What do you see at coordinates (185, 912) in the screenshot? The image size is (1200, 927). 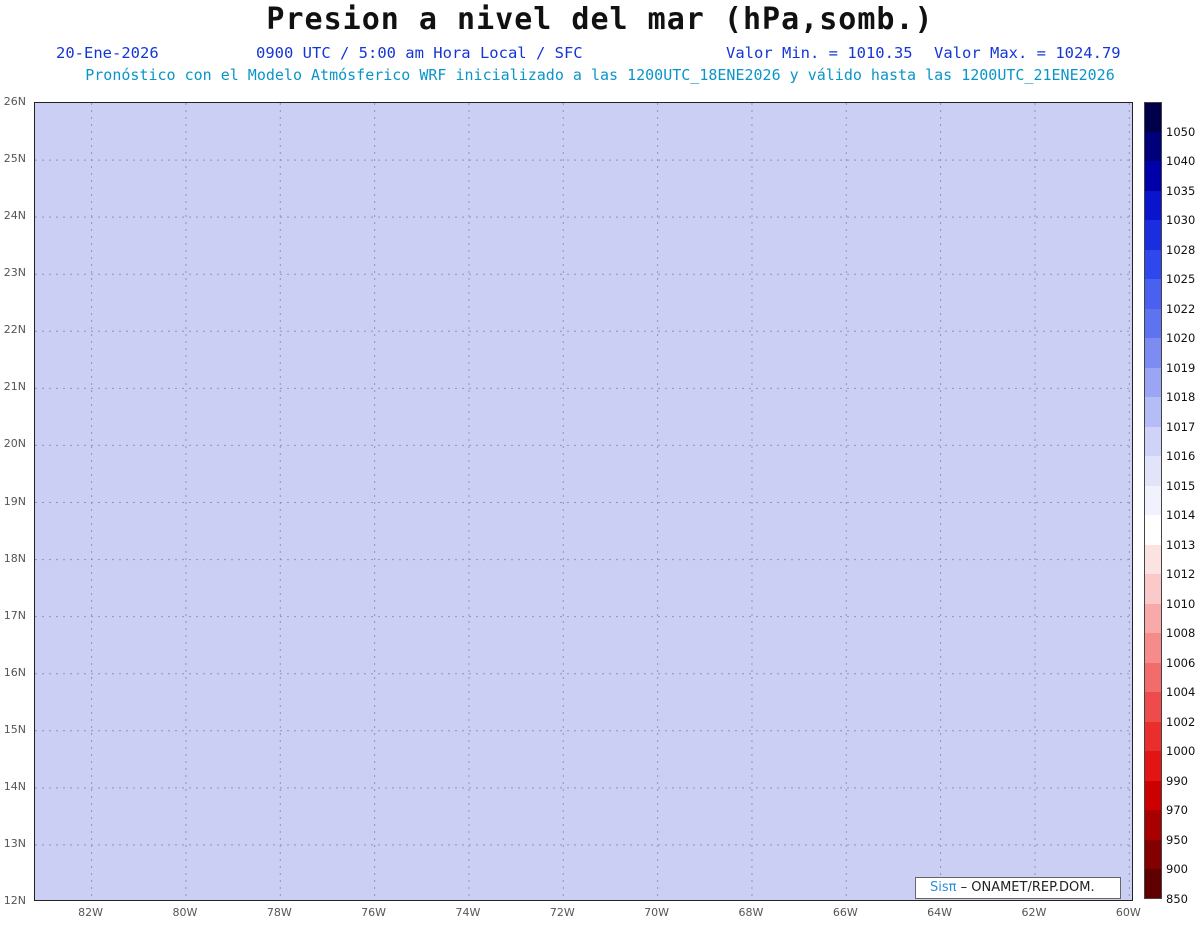 I see `lon-tick-label: 80W` at bounding box center [185, 912].